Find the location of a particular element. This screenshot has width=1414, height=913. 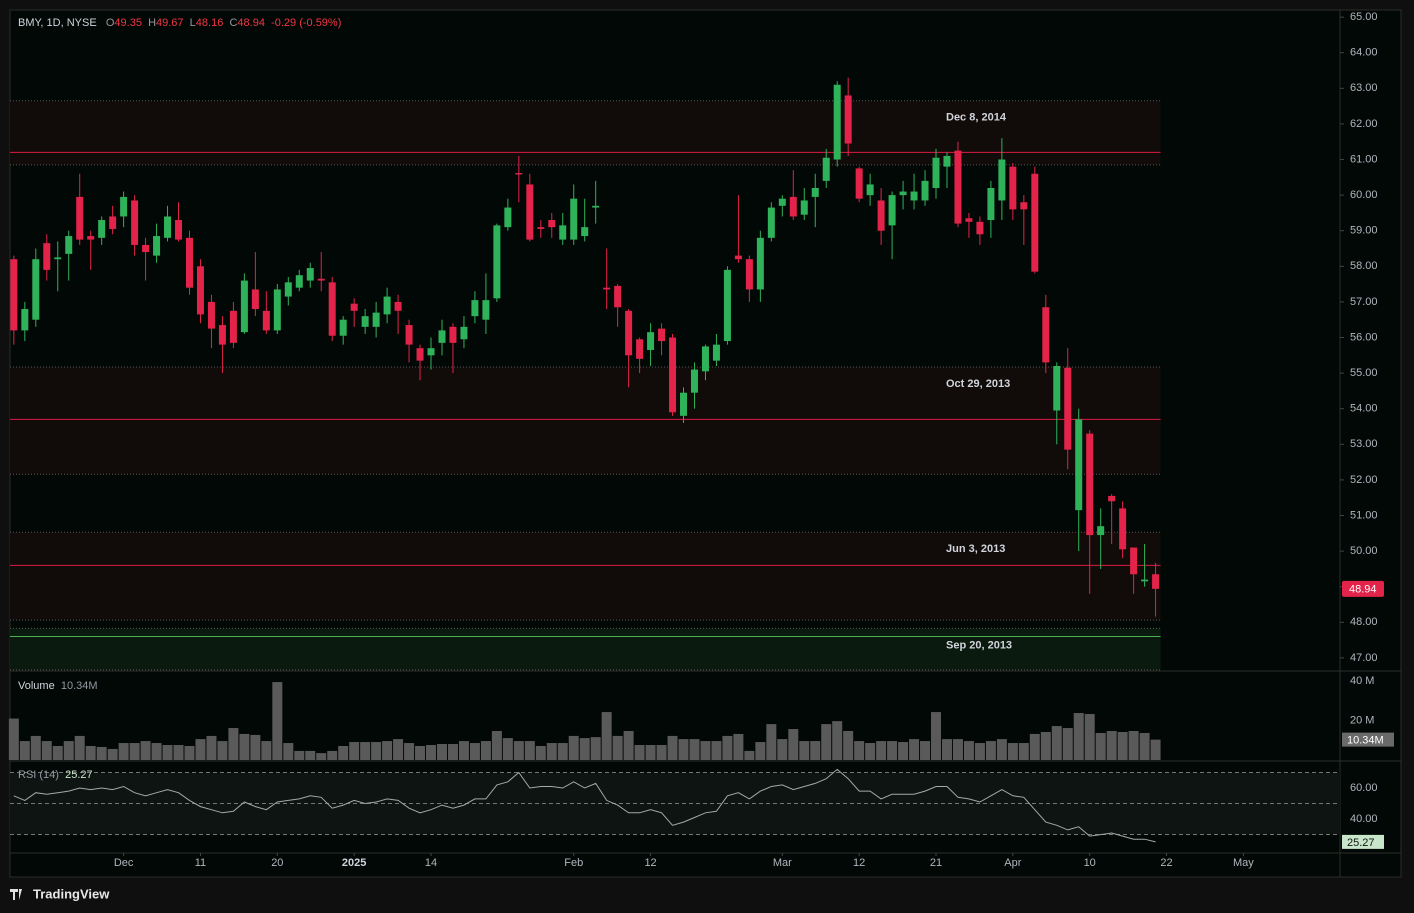

y-tick-label: 61.00 is located at coordinates (1364, 159).